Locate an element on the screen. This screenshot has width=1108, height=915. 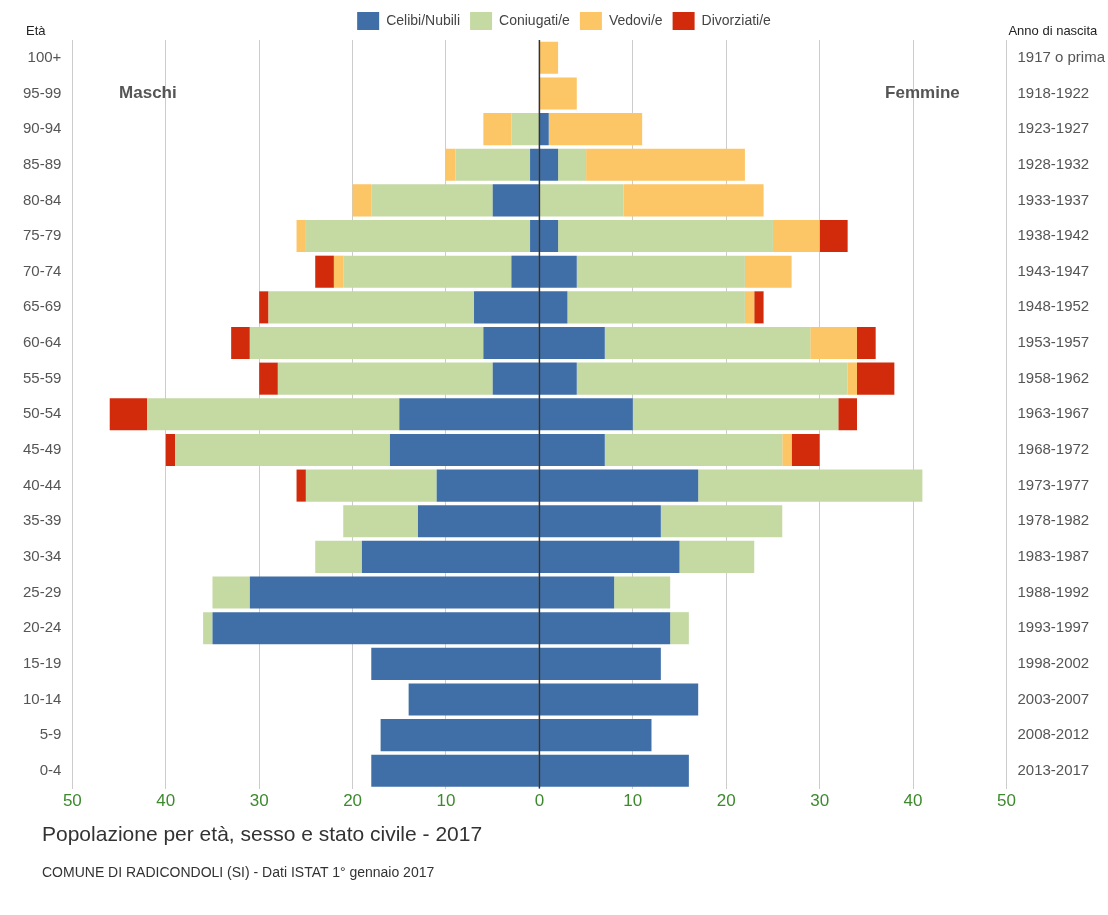
annotation: Femmine is located at coordinates (922, 93).